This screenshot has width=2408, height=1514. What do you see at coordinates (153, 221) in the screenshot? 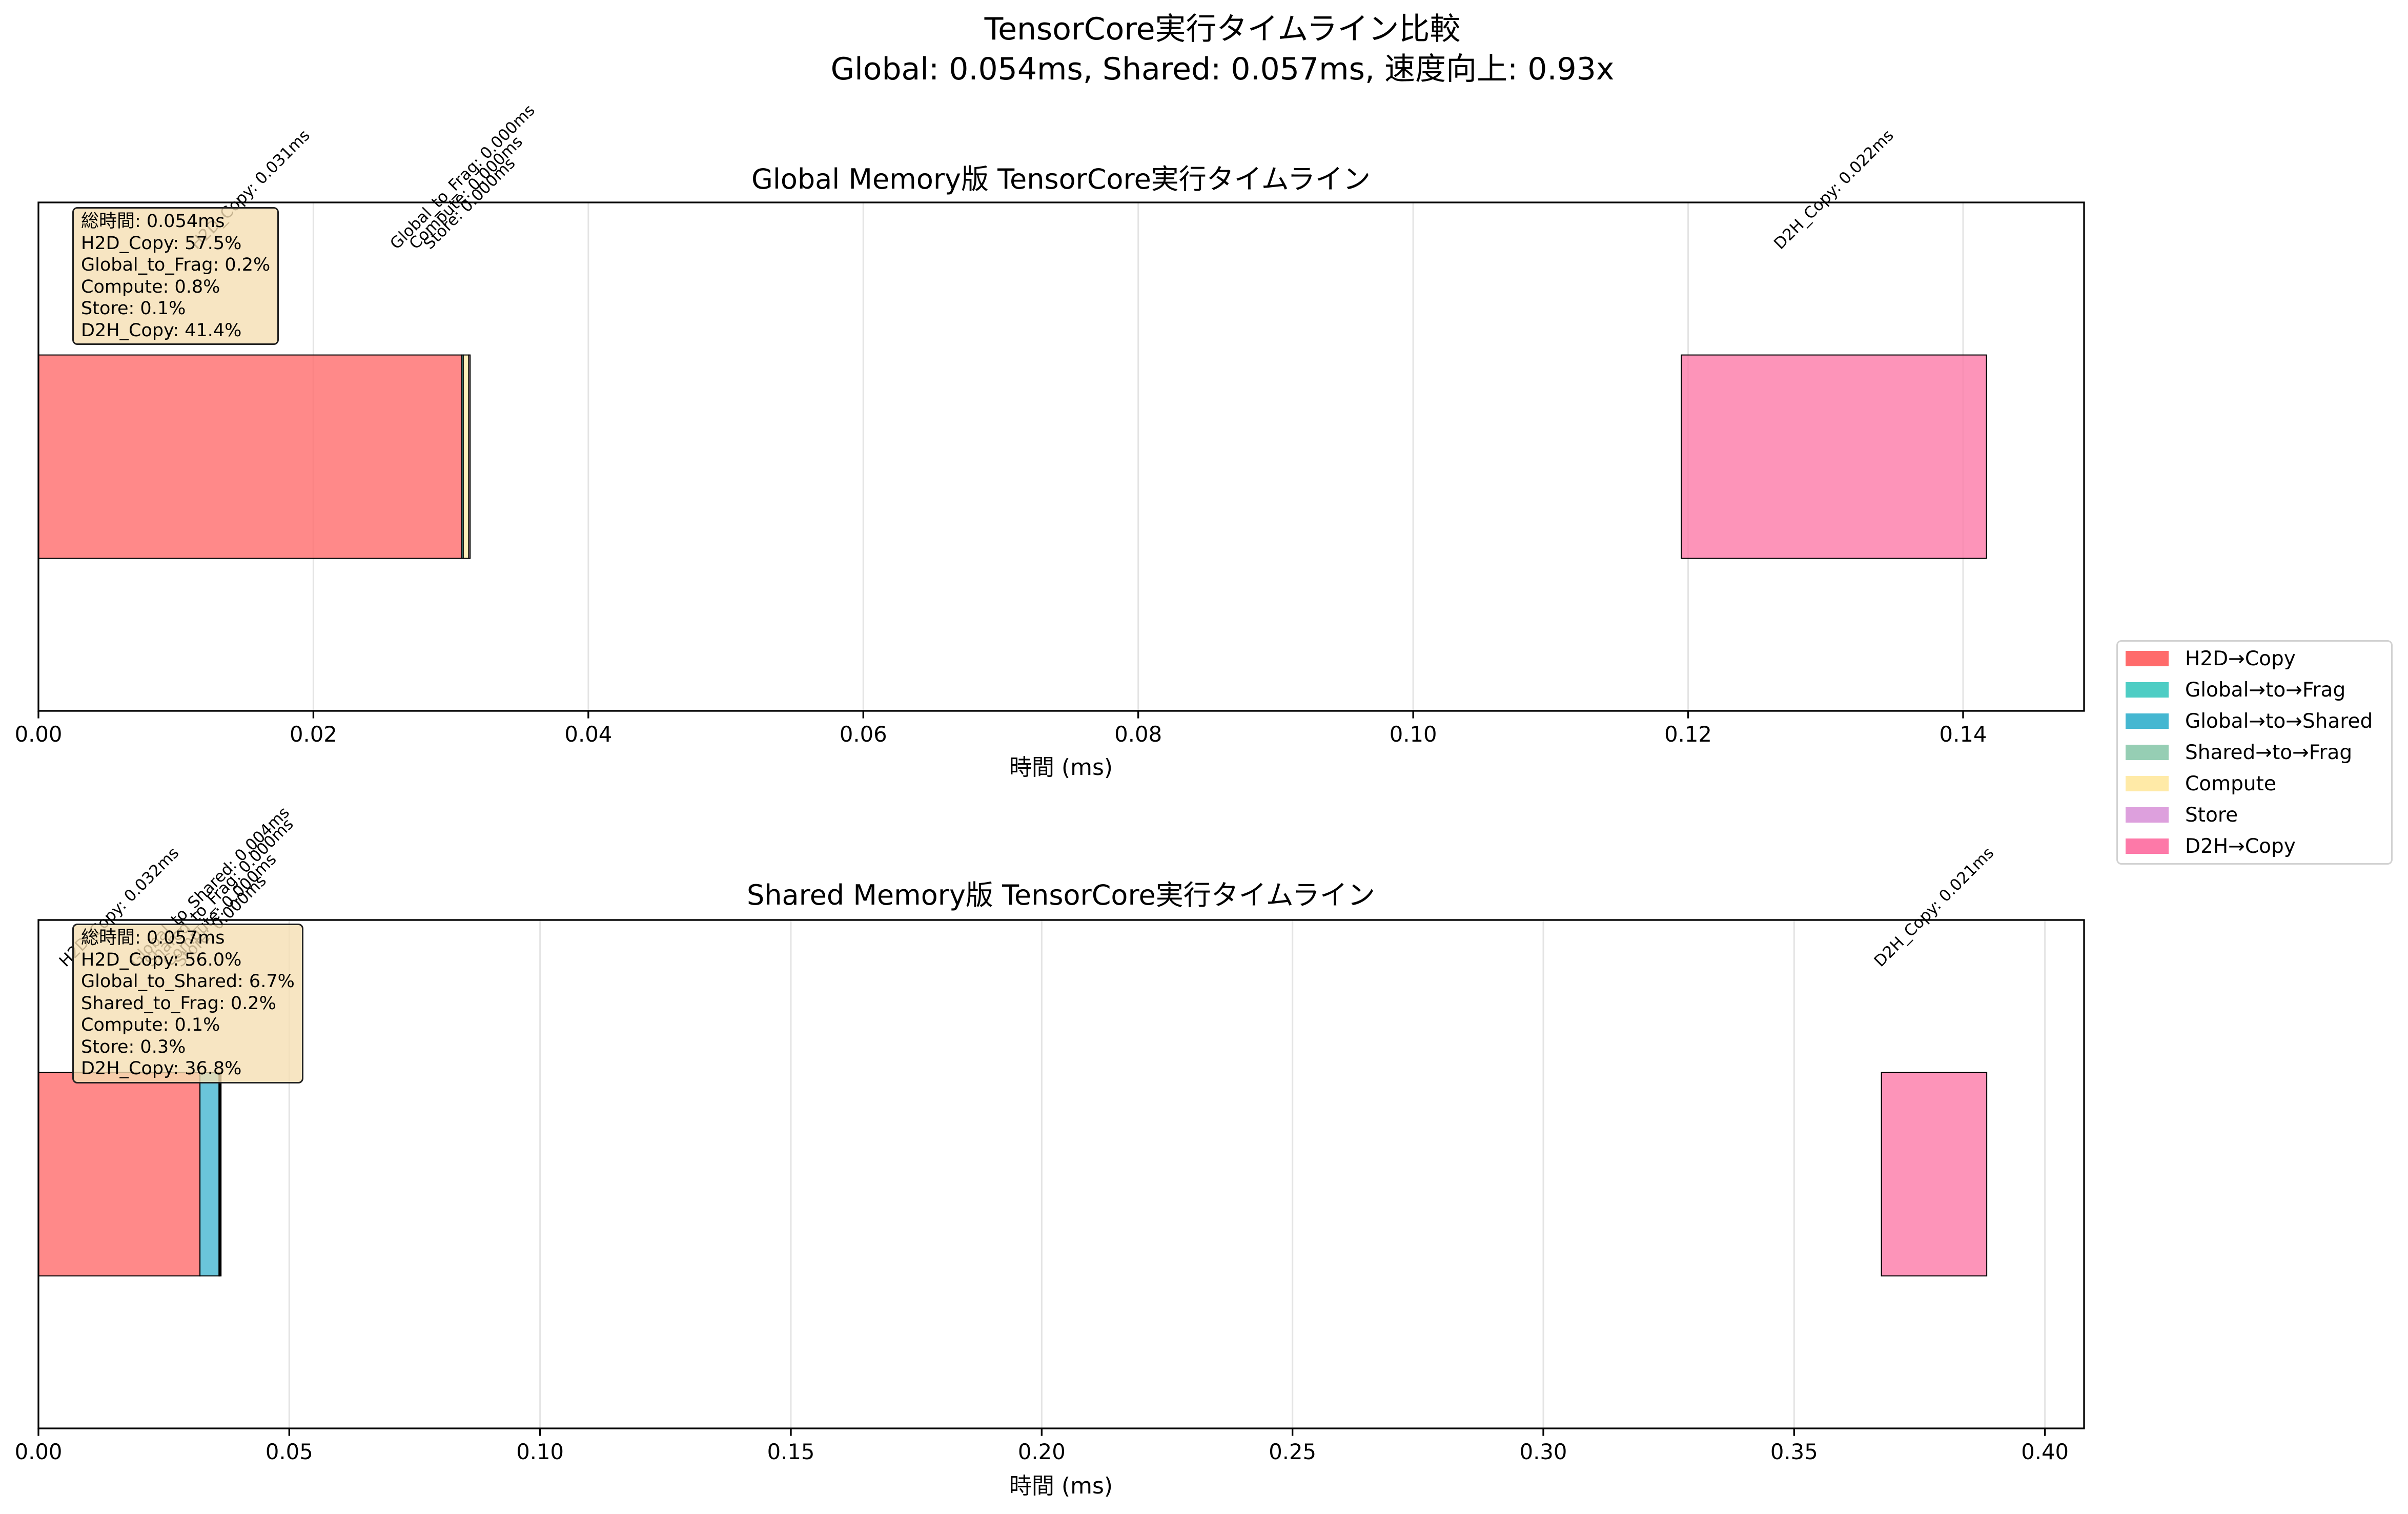
I see `summary-line: 総時間: 0.054ms` at bounding box center [153, 221].